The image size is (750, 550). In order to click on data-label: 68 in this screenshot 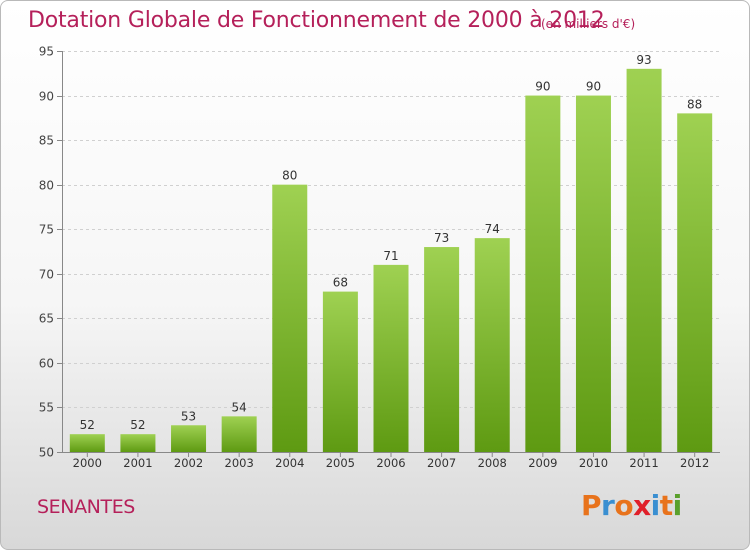, I will do `click(340, 283)`.